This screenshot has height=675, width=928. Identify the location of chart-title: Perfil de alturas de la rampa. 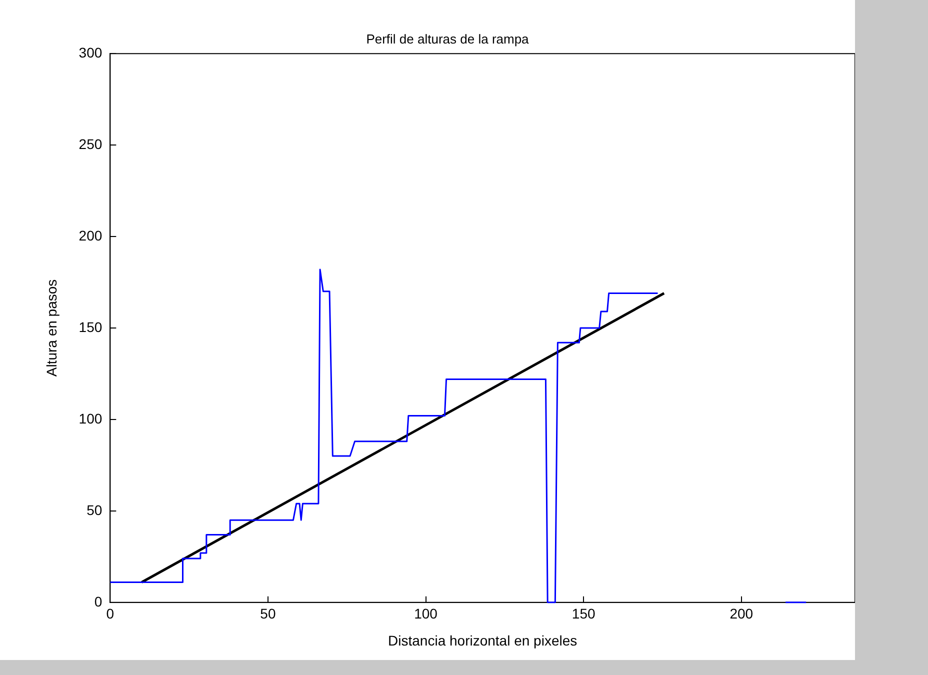
(448, 38).